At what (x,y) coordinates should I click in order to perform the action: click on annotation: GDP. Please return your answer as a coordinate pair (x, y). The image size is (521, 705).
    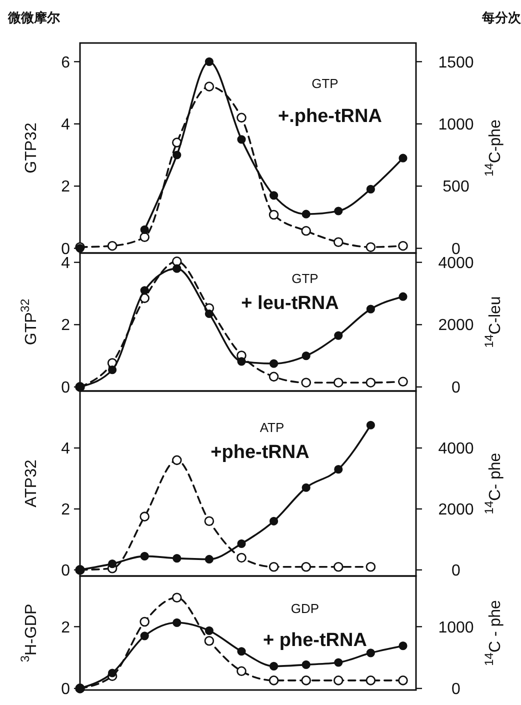
    Looking at the image, I should click on (305, 608).